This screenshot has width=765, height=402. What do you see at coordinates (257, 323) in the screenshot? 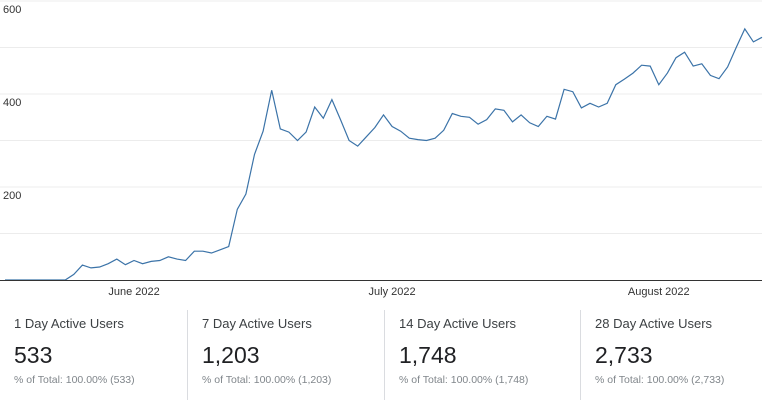
I see `metric-label: 7 Day Active Users` at bounding box center [257, 323].